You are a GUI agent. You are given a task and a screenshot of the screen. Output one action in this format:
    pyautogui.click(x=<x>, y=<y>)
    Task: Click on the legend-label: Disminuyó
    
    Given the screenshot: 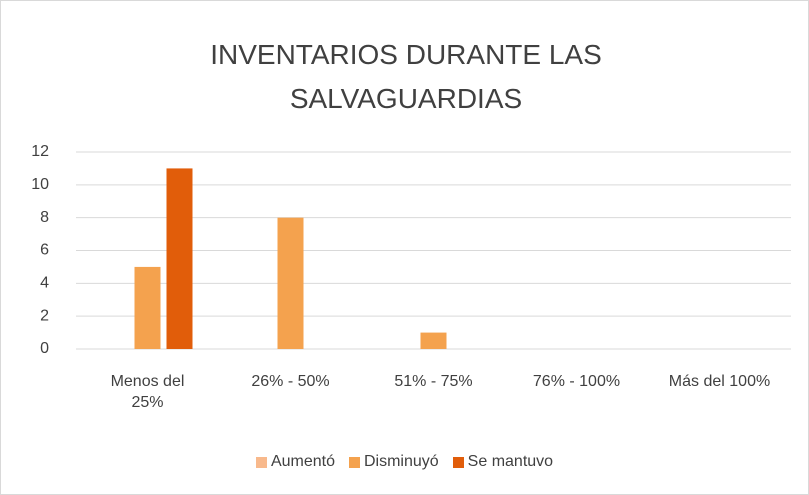 What is the action you would take?
    pyautogui.click(x=401, y=461)
    